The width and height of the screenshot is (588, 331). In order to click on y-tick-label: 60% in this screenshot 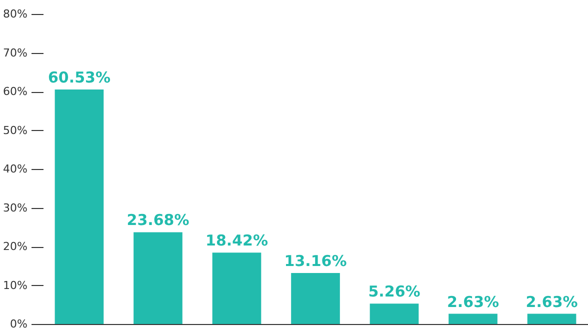, I will do `click(15, 91)`.